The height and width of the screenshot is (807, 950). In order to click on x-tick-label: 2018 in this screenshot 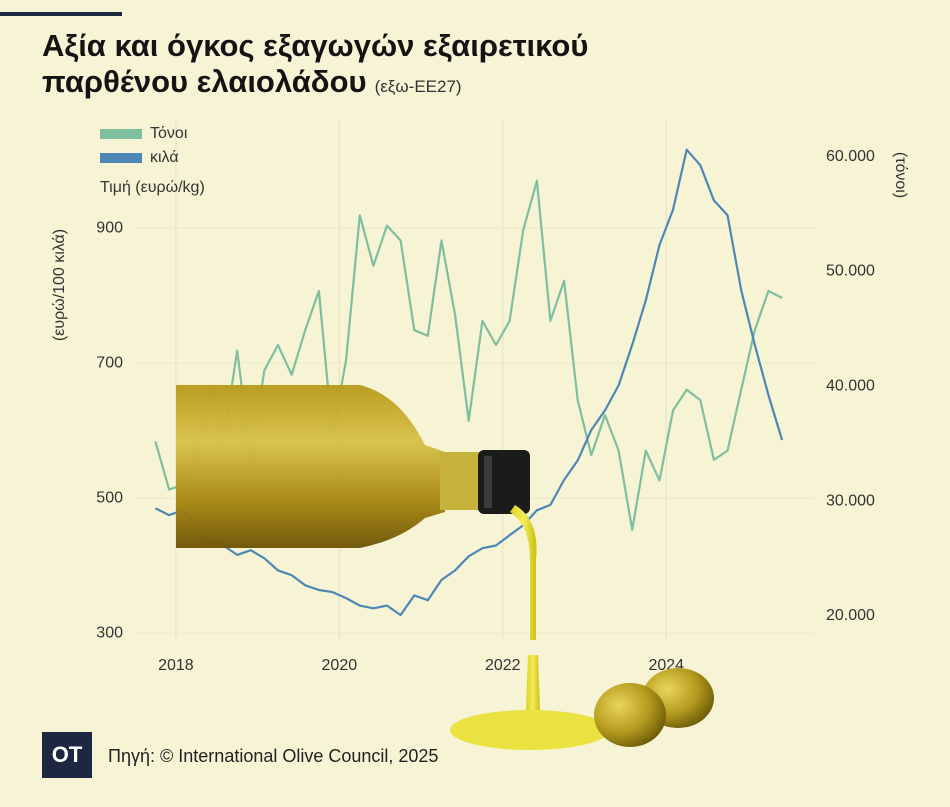, I will do `click(176, 665)`.